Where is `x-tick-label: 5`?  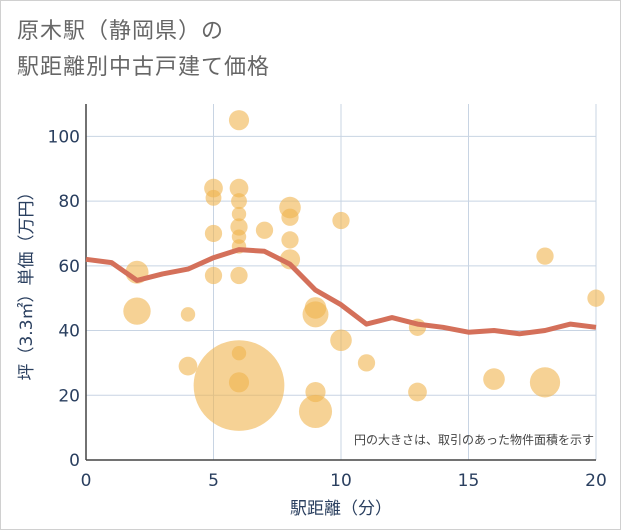
x-tick-label: 5 is located at coordinates (213, 481).